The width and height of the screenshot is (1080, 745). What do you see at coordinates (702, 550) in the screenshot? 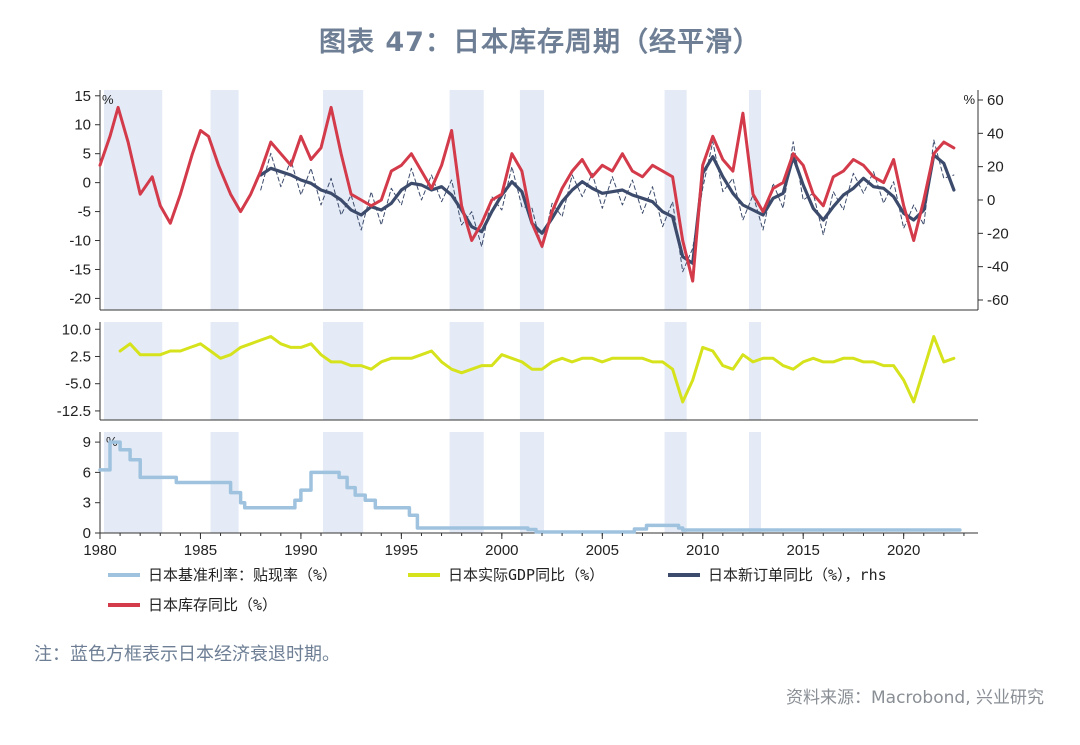
I see `tick-label-x-2010: 2010` at bounding box center [702, 550].